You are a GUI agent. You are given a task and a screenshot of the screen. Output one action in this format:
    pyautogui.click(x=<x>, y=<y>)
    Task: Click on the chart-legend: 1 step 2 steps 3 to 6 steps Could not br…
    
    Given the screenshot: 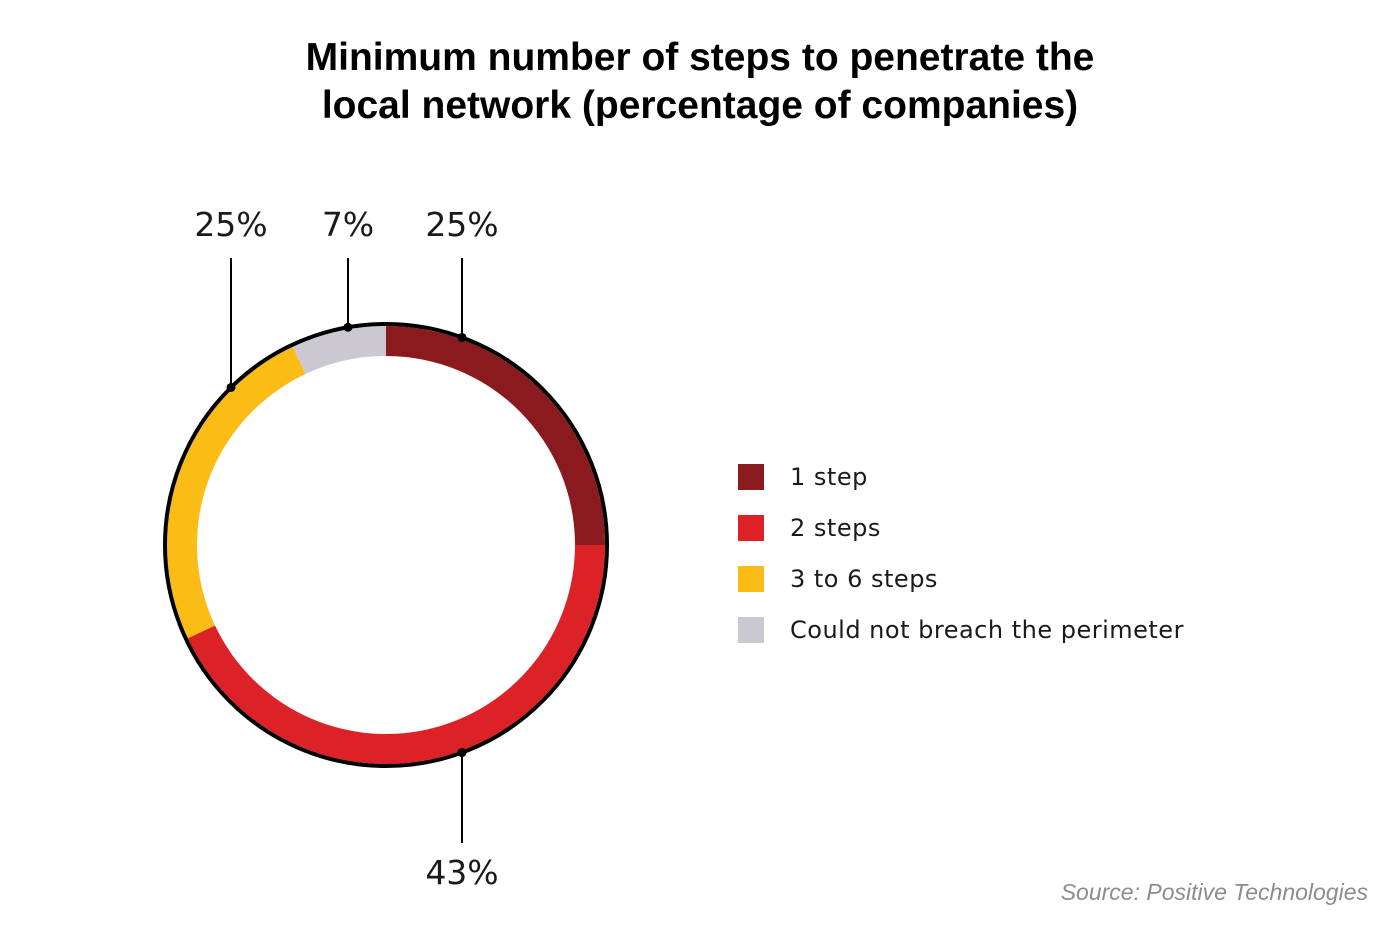 What is the action you would take?
    pyautogui.click(x=961, y=553)
    